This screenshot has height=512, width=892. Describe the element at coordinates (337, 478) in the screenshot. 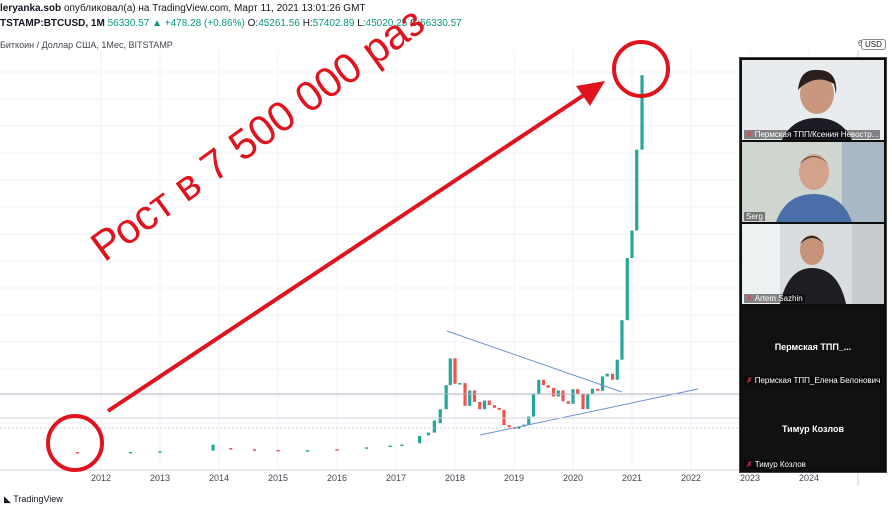

I see `x-tick-label: 2016` at that location.